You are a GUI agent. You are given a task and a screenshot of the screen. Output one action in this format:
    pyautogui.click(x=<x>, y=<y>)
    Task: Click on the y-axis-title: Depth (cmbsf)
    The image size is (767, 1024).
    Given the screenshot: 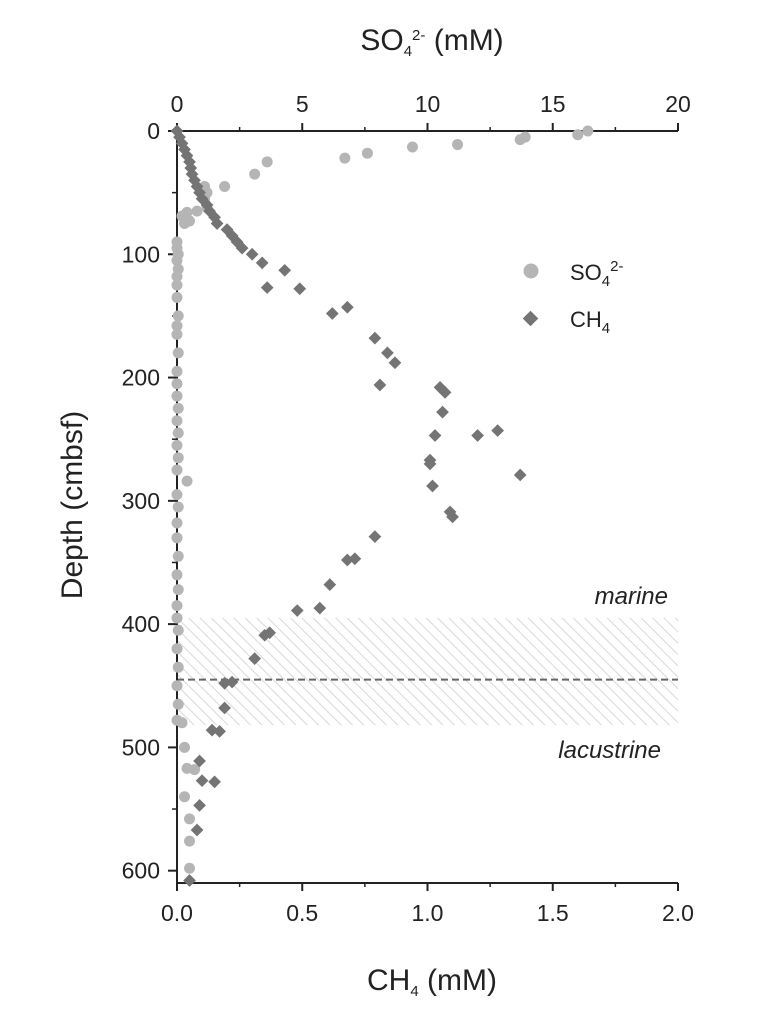 What is the action you would take?
    pyautogui.click(x=72, y=505)
    